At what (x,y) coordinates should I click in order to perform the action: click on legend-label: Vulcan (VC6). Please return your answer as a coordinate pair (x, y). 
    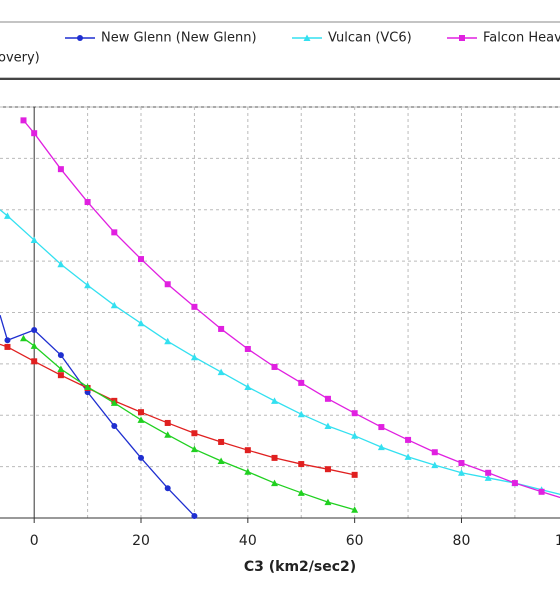
    Looking at the image, I should click on (370, 38).